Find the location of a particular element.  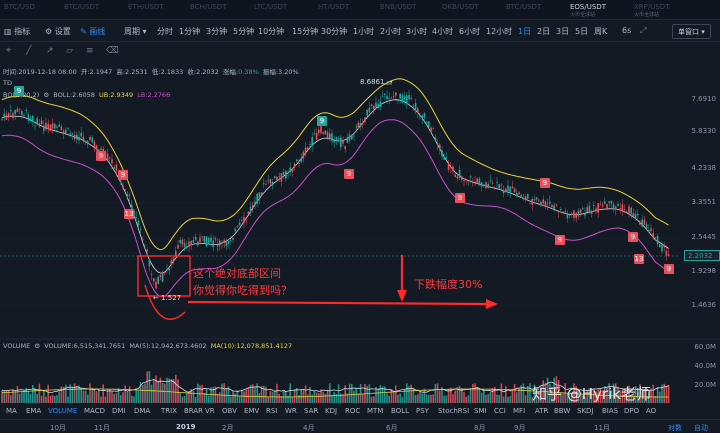

indicator-tab-bias: BIAS is located at coordinates (610, 411).